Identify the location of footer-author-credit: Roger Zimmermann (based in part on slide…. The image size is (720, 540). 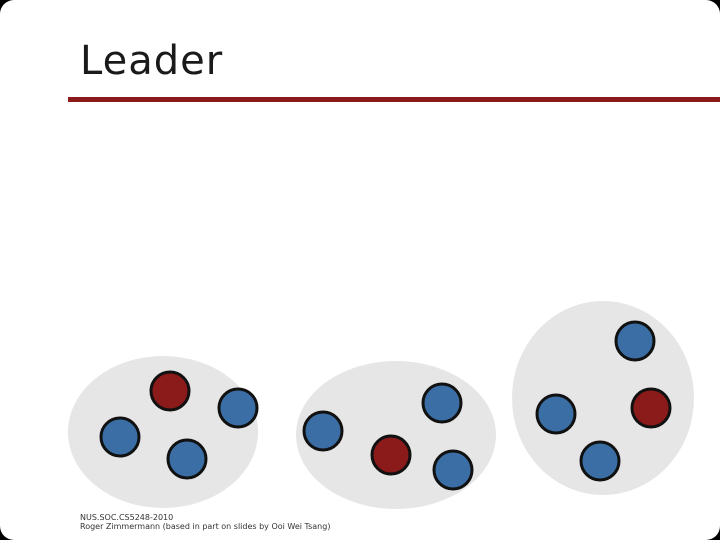
(205, 526).